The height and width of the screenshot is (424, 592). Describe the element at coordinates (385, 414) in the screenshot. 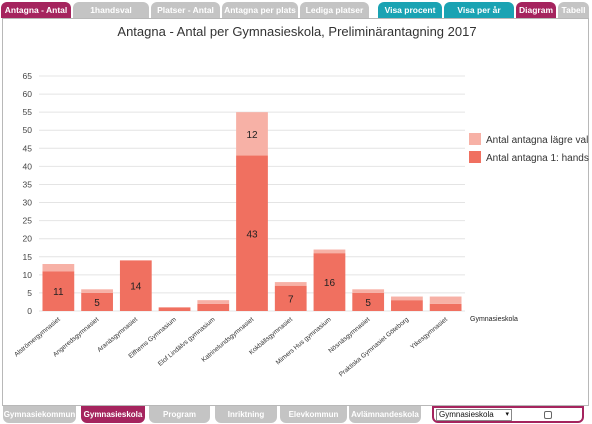

I see `tab-avlamnandeskola: Avlämnandeskola` at that location.